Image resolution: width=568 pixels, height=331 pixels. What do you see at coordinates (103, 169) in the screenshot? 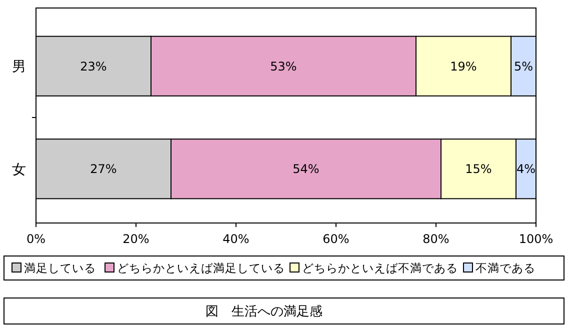
I see `text: 27%` at bounding box center [103, 169].